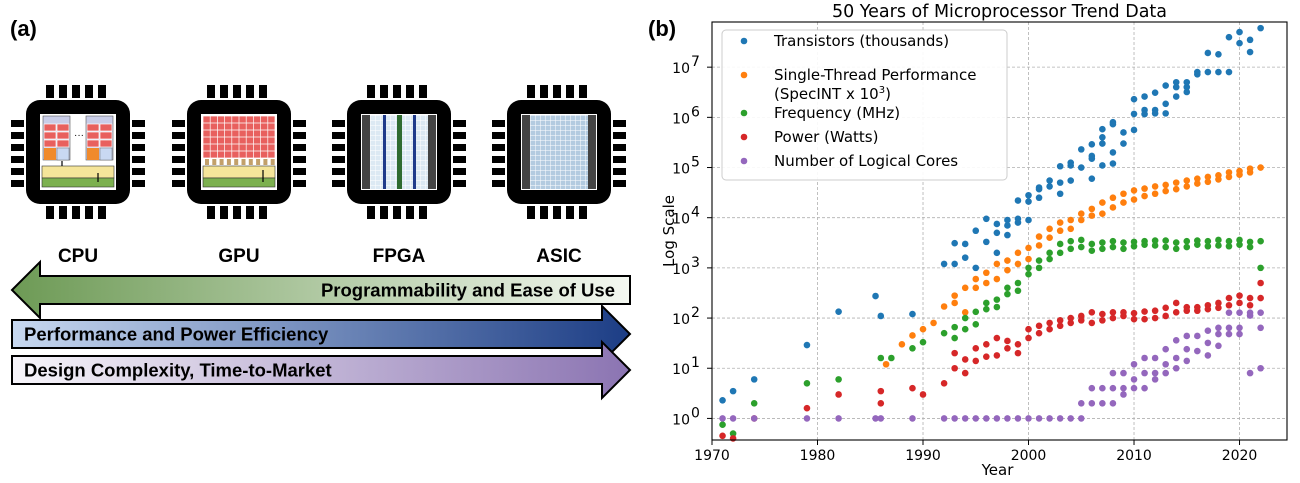  What do you see at coordinates (1240, 456) in the screenshot?
I see `x-tick-label: 2020` at bounding box center [1240, 456].